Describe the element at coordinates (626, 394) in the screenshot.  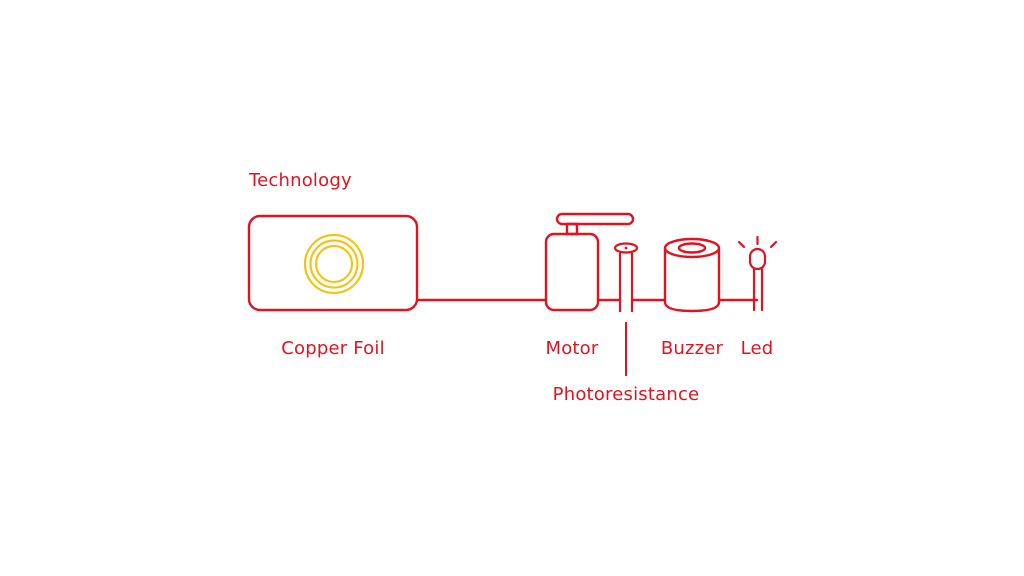
I see `photoresistance-label: Photoresistance` at that location.